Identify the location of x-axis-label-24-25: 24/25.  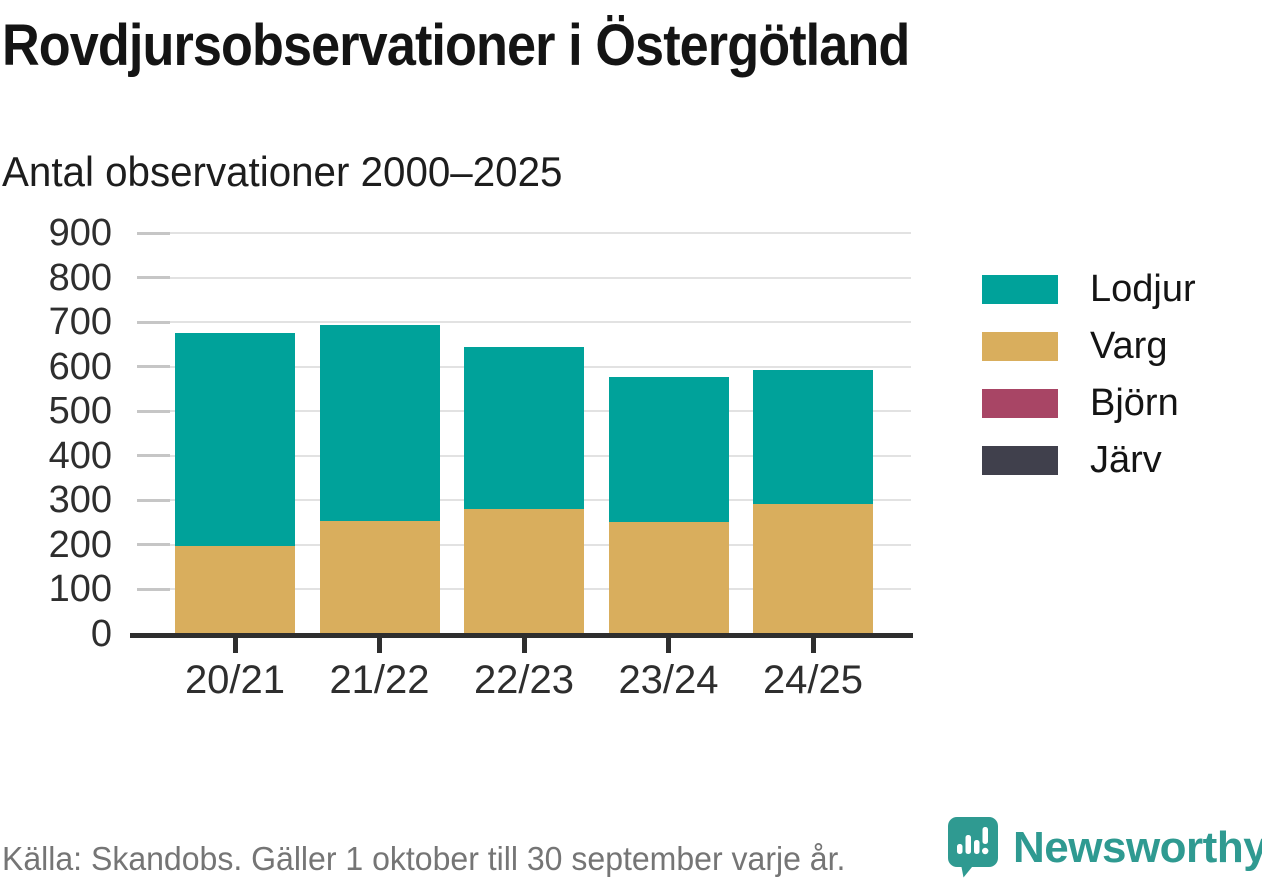
(813, 680).